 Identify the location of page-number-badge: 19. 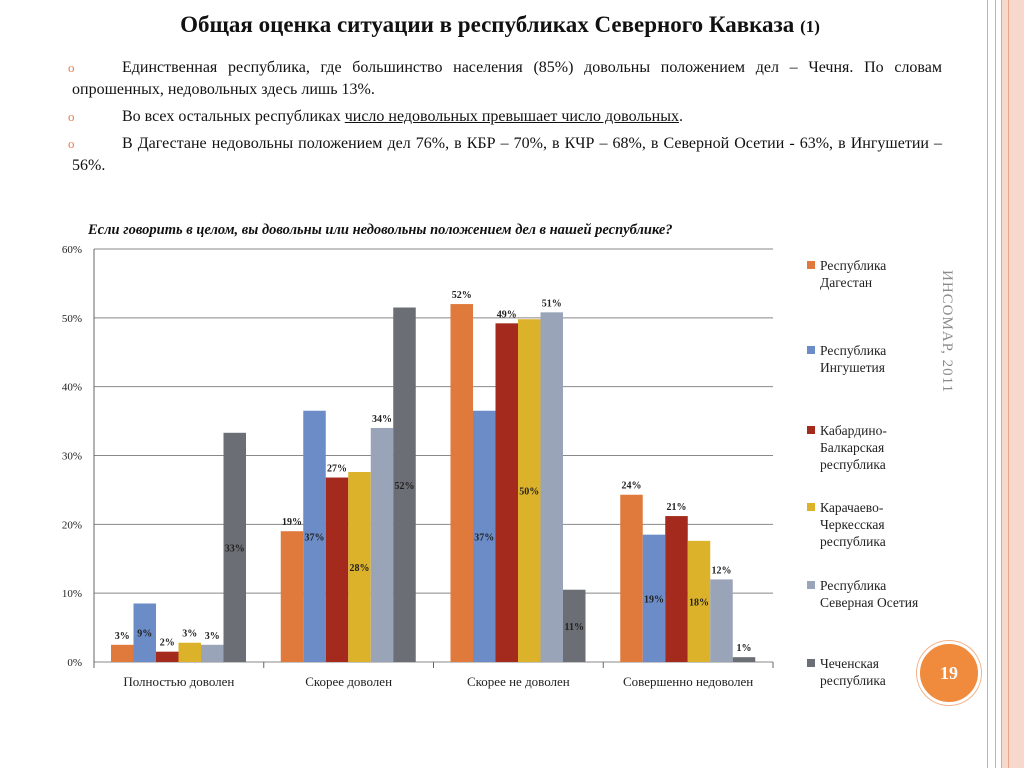
(949, 673).